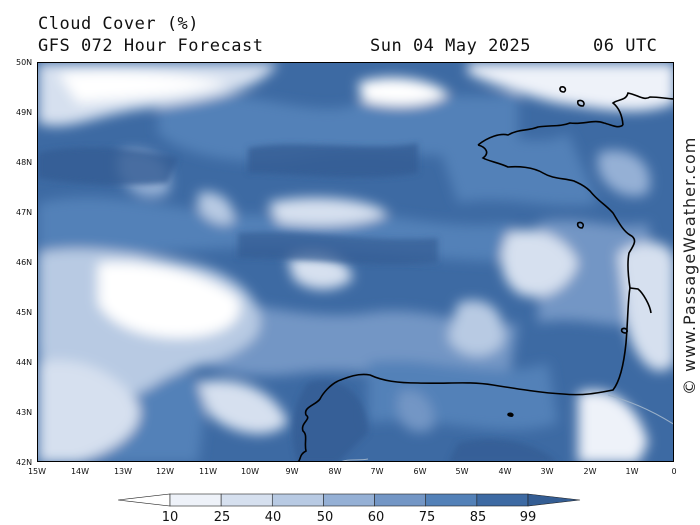  What do you see at coordinates (451, 46) in the screenshot?
I see `forecast-date: Sun 04 May 2025` at bounding box center [451, 46].